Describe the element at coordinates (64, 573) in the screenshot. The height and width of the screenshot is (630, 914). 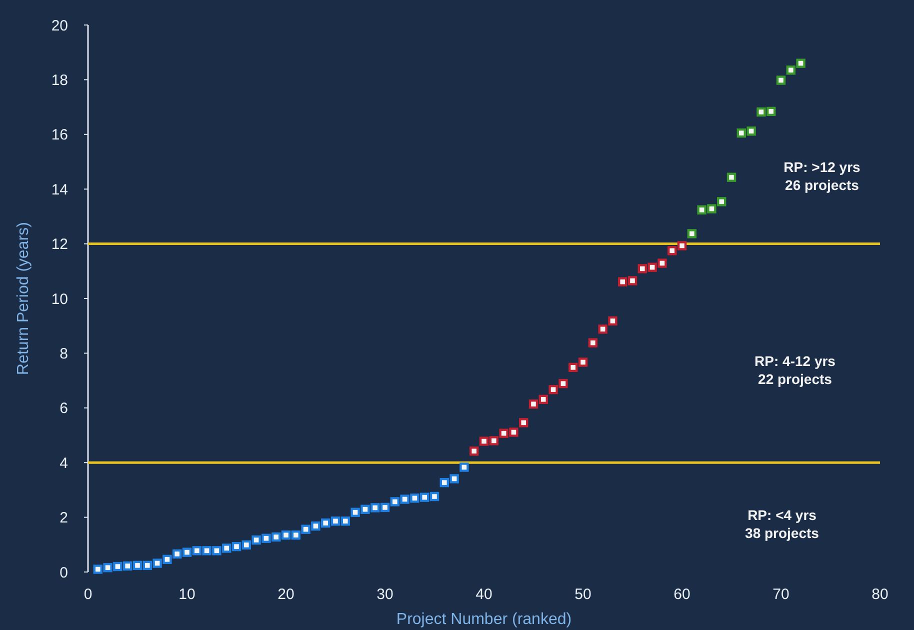
I see `y-tick-label: 0` at that location.